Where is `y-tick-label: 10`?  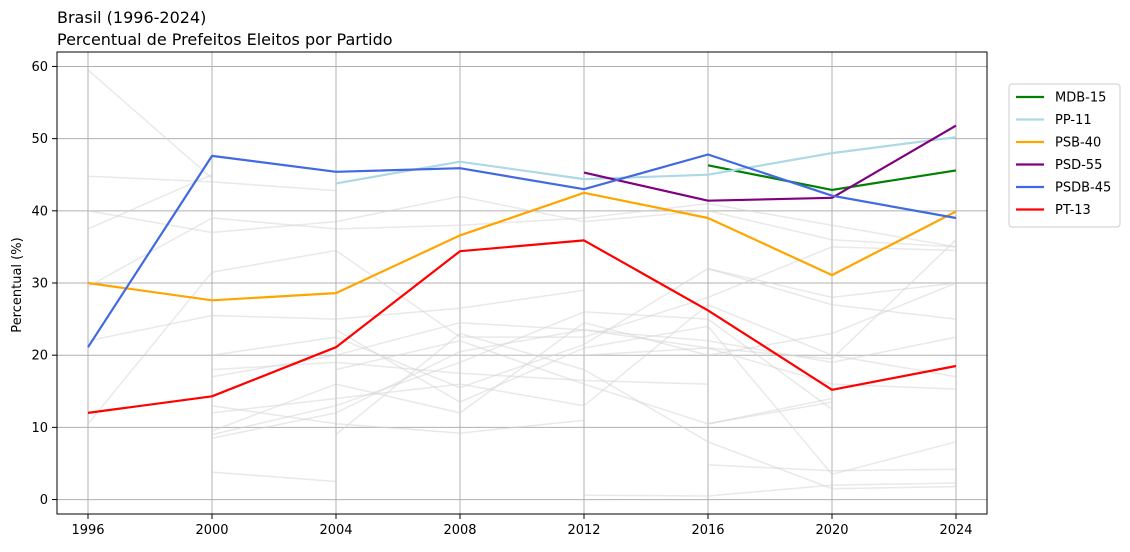 y-tick-label: 10 is located at coordinates (39, 428).